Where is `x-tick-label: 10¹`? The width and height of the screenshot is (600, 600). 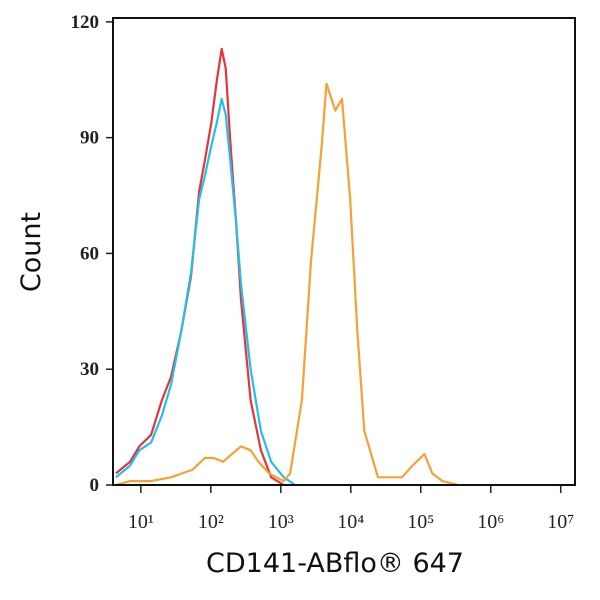
x-tick-label: 10¹ is located at coordinates (141, 522).